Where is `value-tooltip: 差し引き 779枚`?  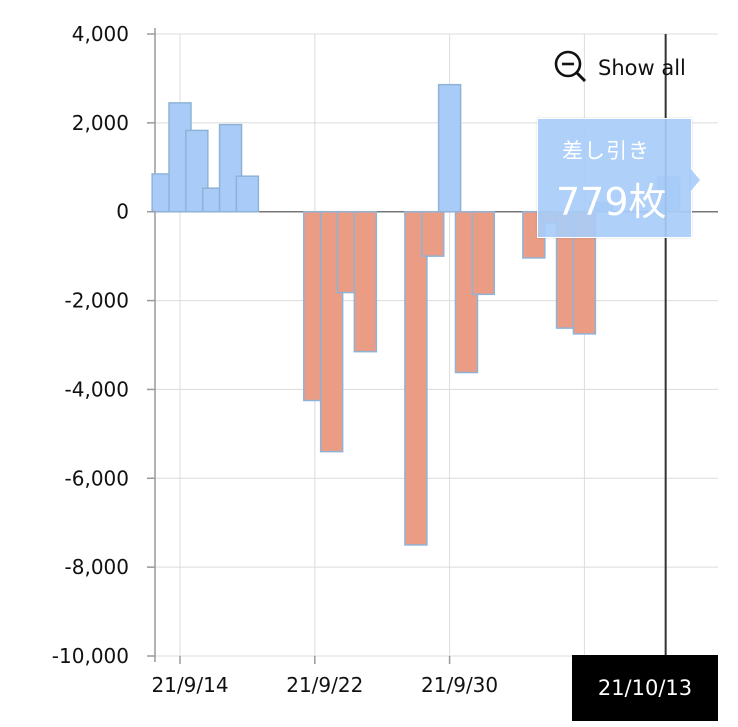 value-tooltip: 差し引き 779枚 is located at coordinates (614, 178).